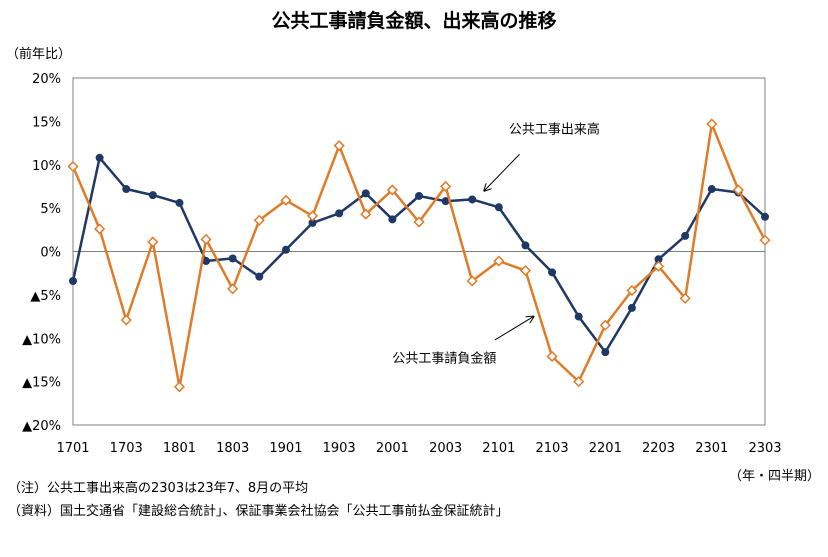 The width and height of the screenshot is (828, 557). What do you see at coordinates (444, 359) in the screenshot?
I see `annotation-contract-label: 公共工事請負金額` at bounding box center [444, 359].